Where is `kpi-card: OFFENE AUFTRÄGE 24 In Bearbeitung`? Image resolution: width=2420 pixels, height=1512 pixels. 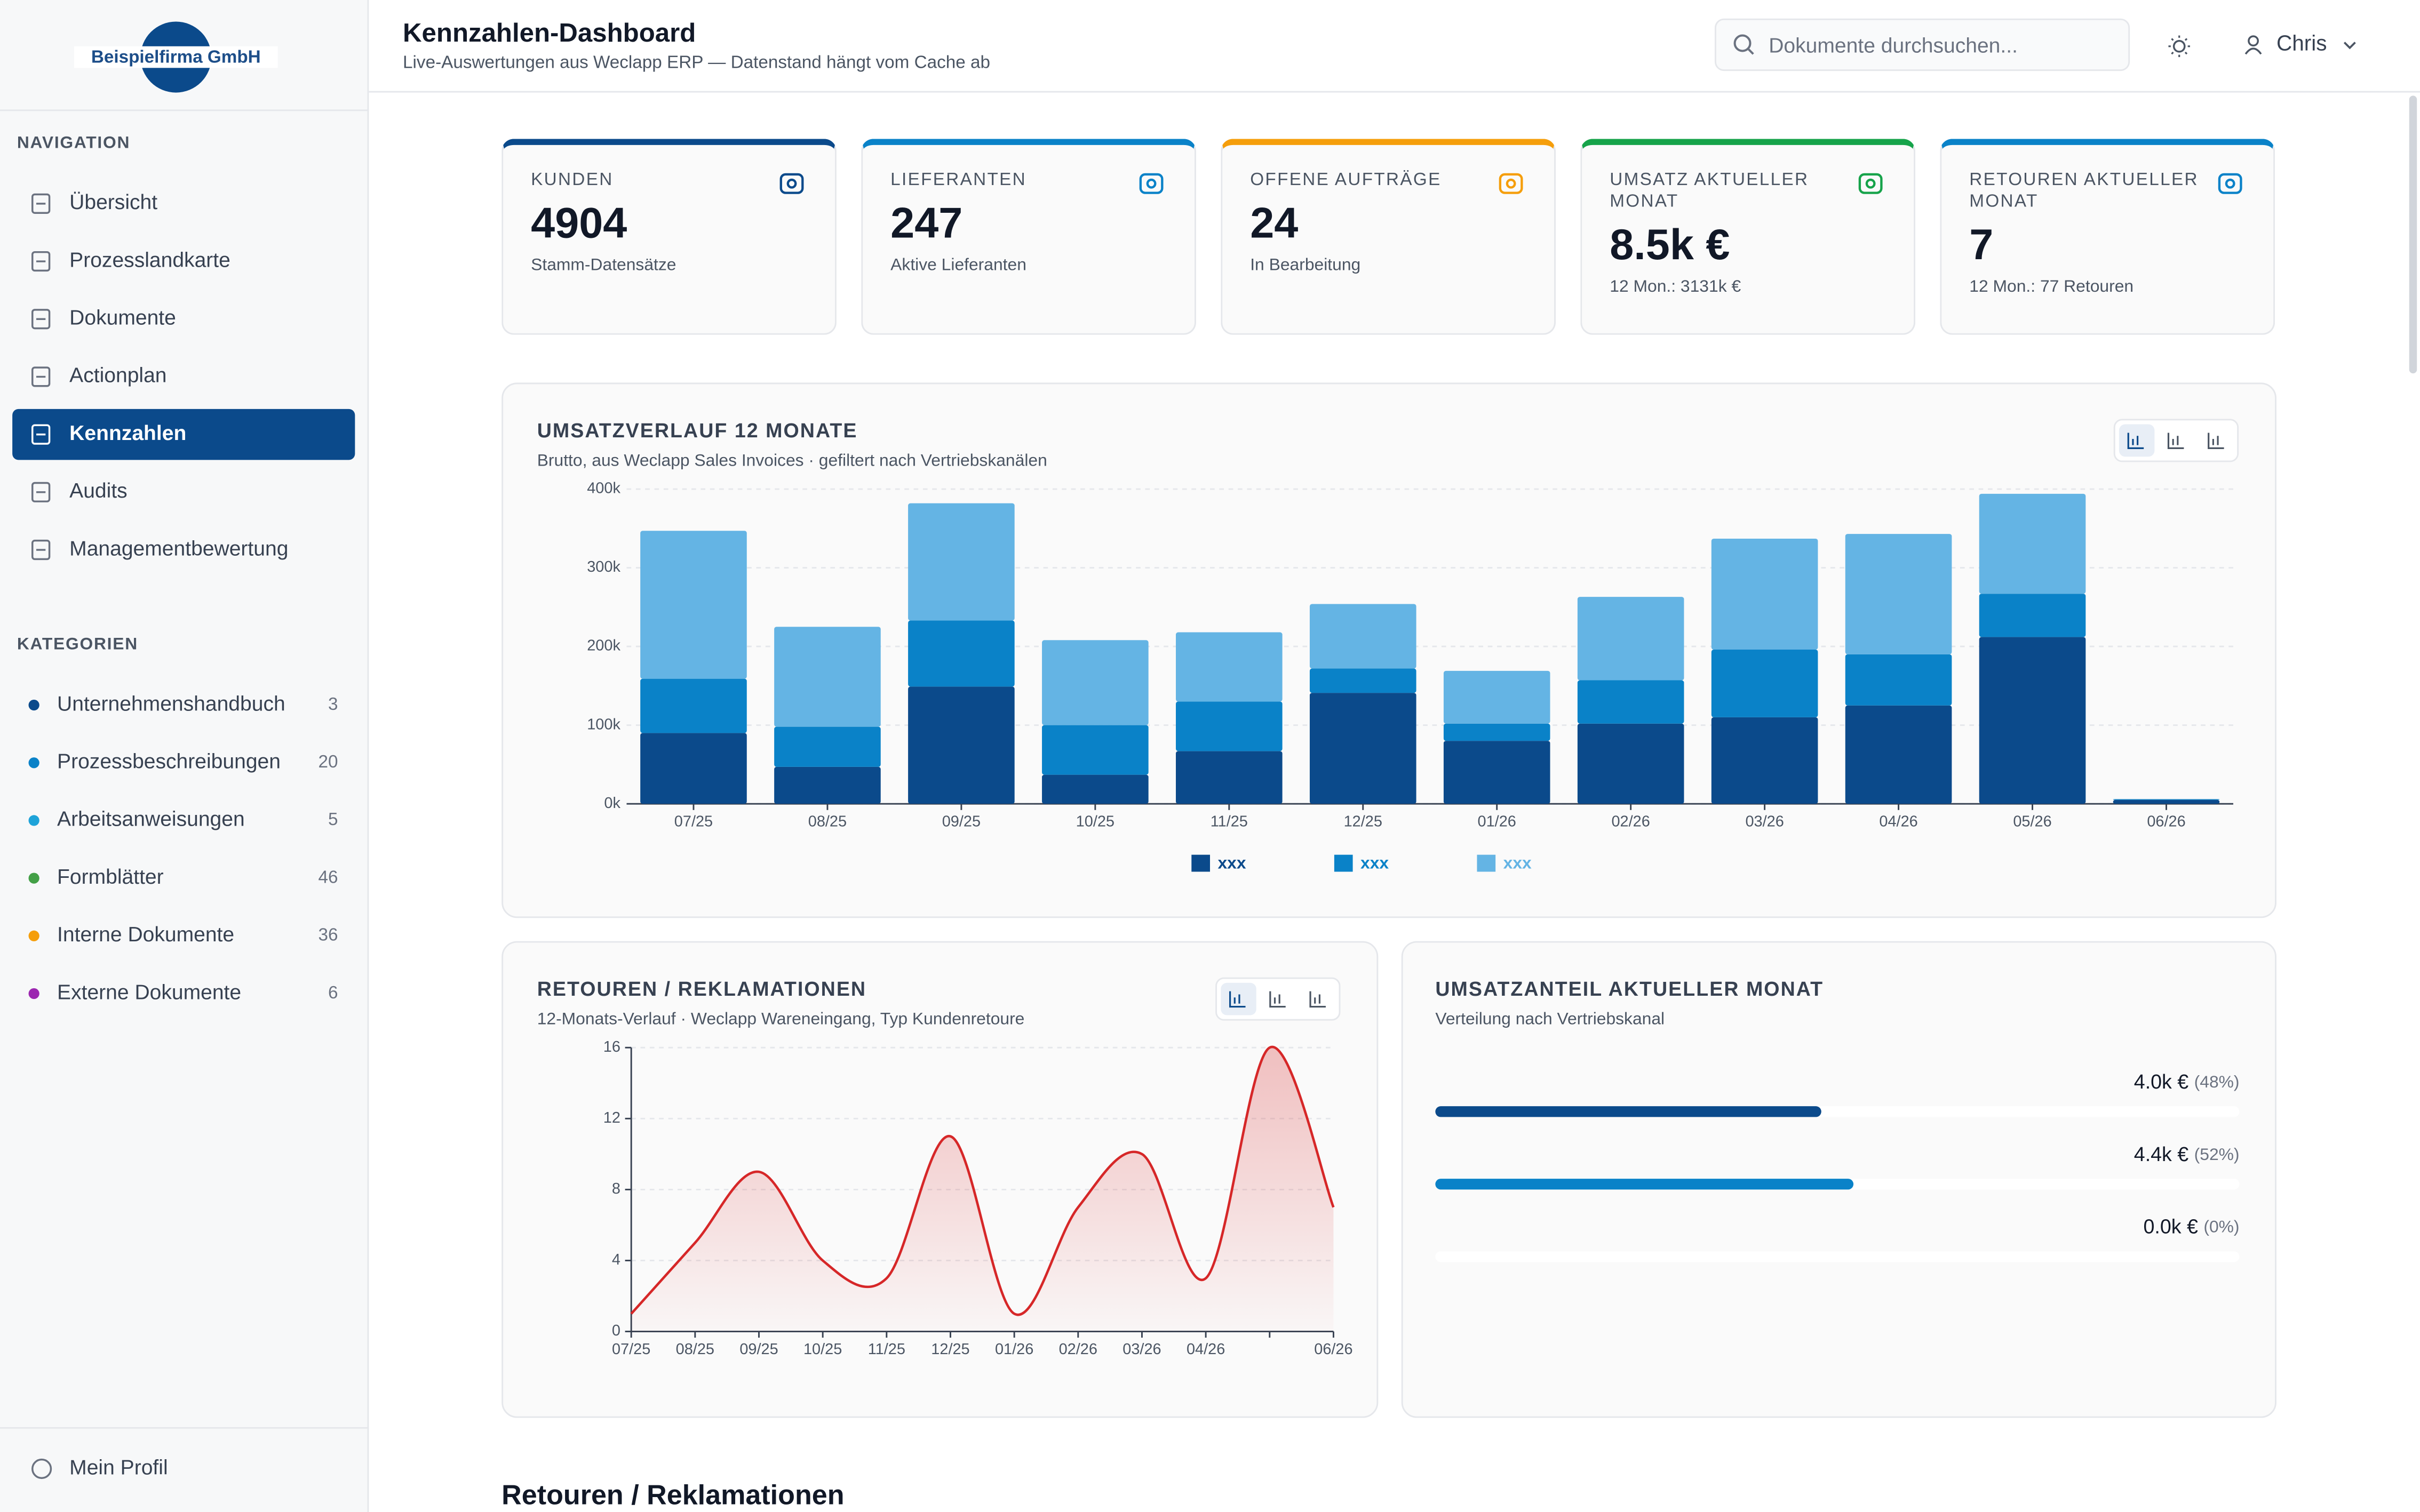 kpi-card: OFFENE AUFTRÄGE 24 In Bearbeitung is located at coordinates (1389, 237).